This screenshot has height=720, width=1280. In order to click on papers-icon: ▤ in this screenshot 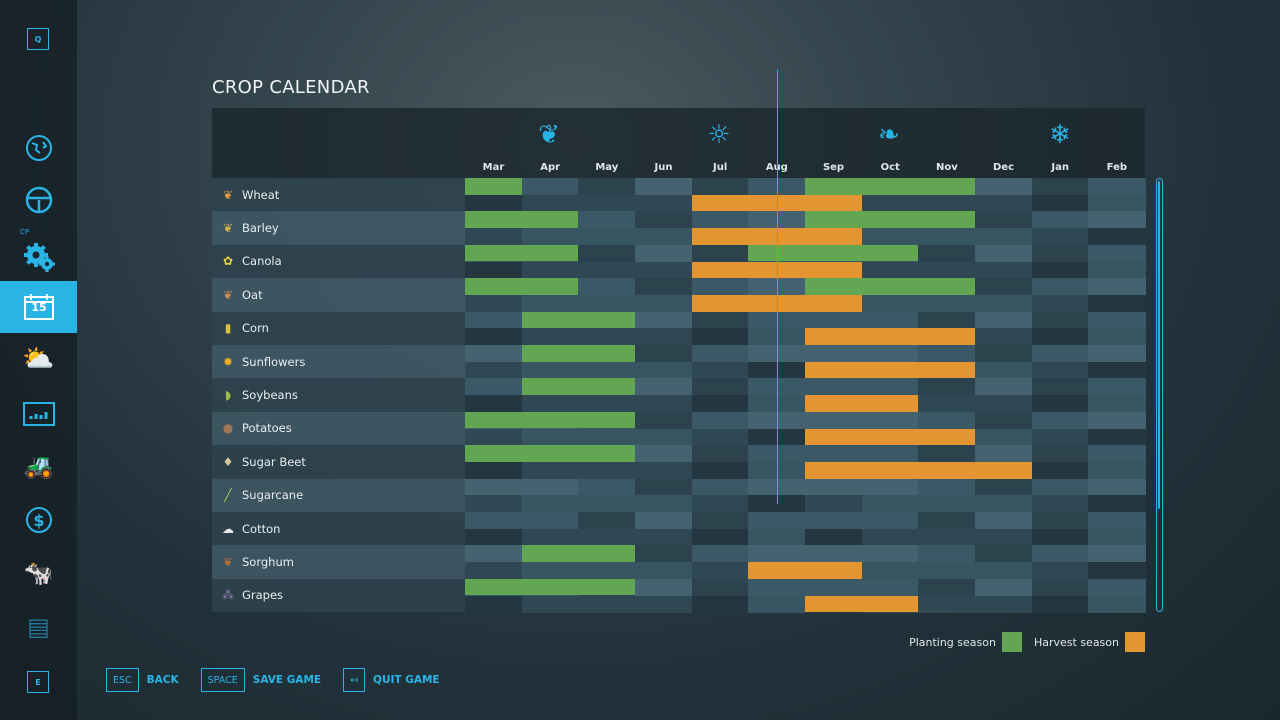, I will do `click(38, 627)`.